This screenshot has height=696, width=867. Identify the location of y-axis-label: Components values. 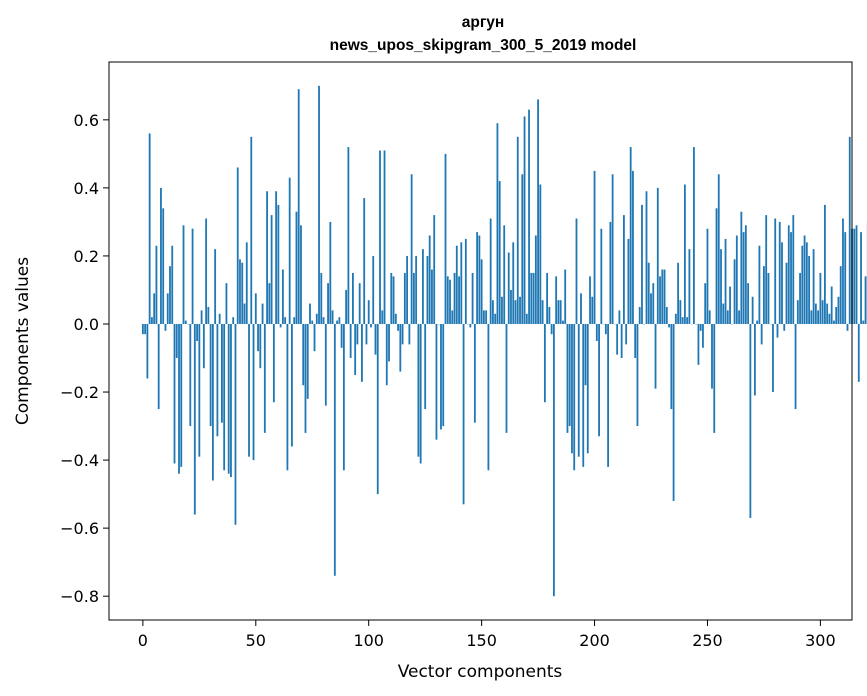
(23, 341).